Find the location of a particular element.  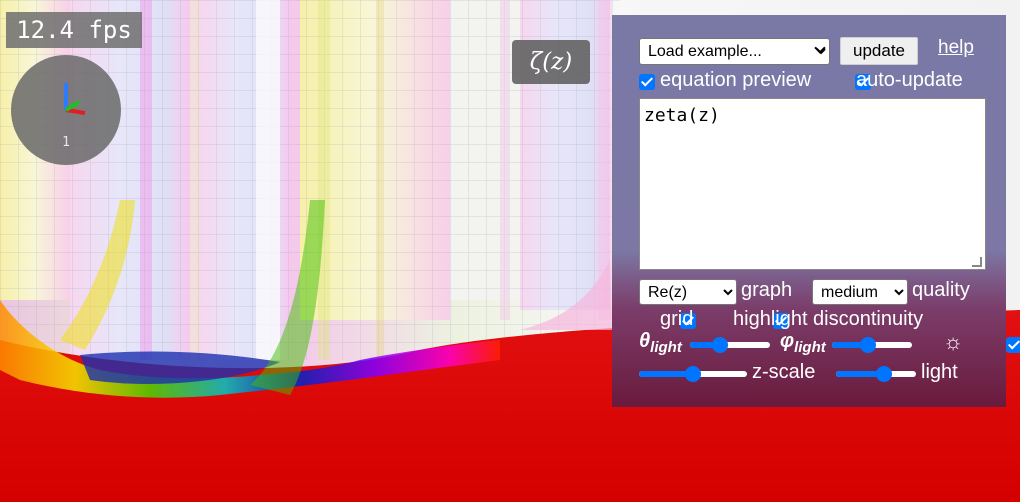

phi-light-label: φlight is located at coordinates (803, 343).